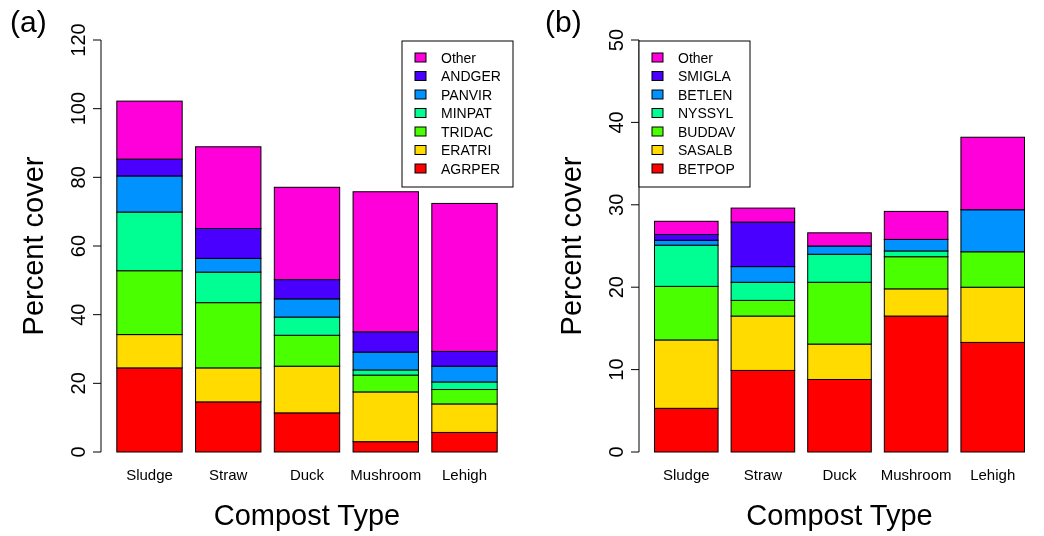  Describe the element at coordinates (616, 369) in the screenshot. I see `y-tick-label: 10` at that location.